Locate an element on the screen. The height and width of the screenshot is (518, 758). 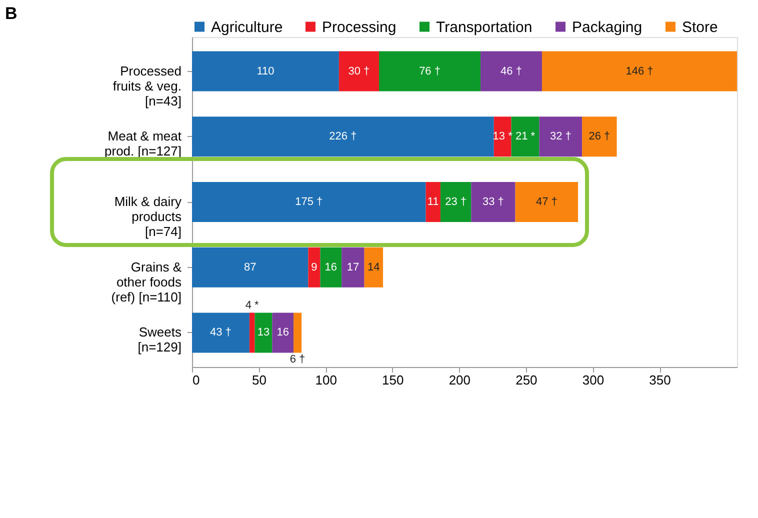
y-tick-label: Milk & dairy products [n=74] is located at coordinates (148, 216).